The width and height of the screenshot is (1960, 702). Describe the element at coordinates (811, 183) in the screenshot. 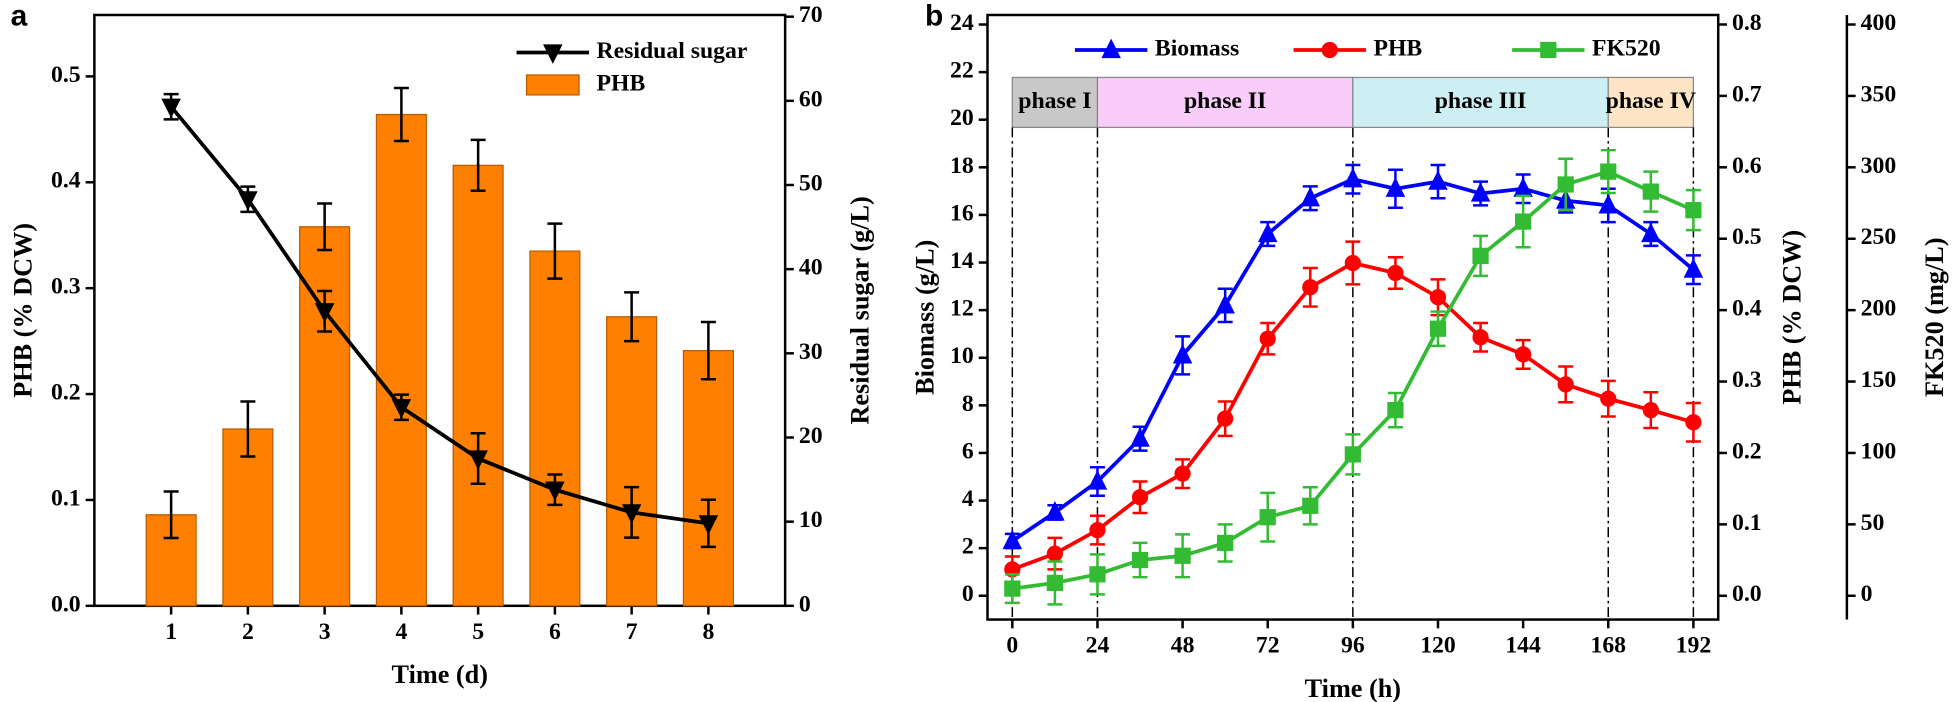

I see `y-tick-label: 50` at that location.